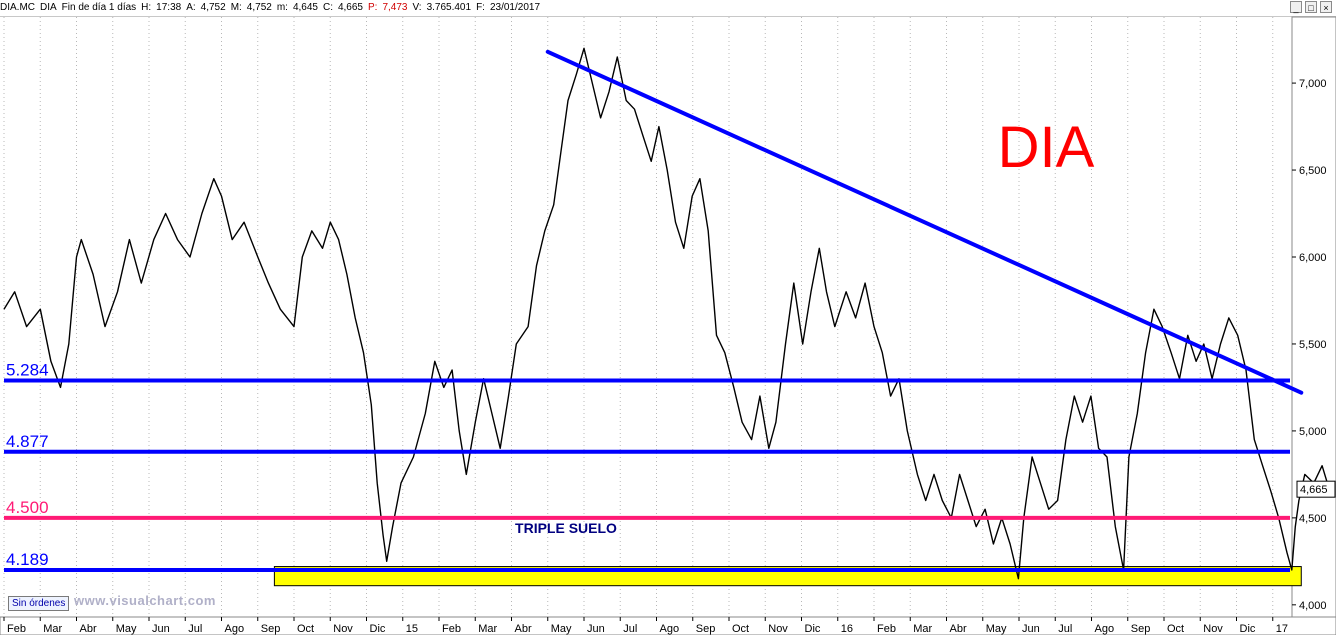  Describe the element at coordinates (236, 7) in the screenshot. I see `m-label: M:` at that location.